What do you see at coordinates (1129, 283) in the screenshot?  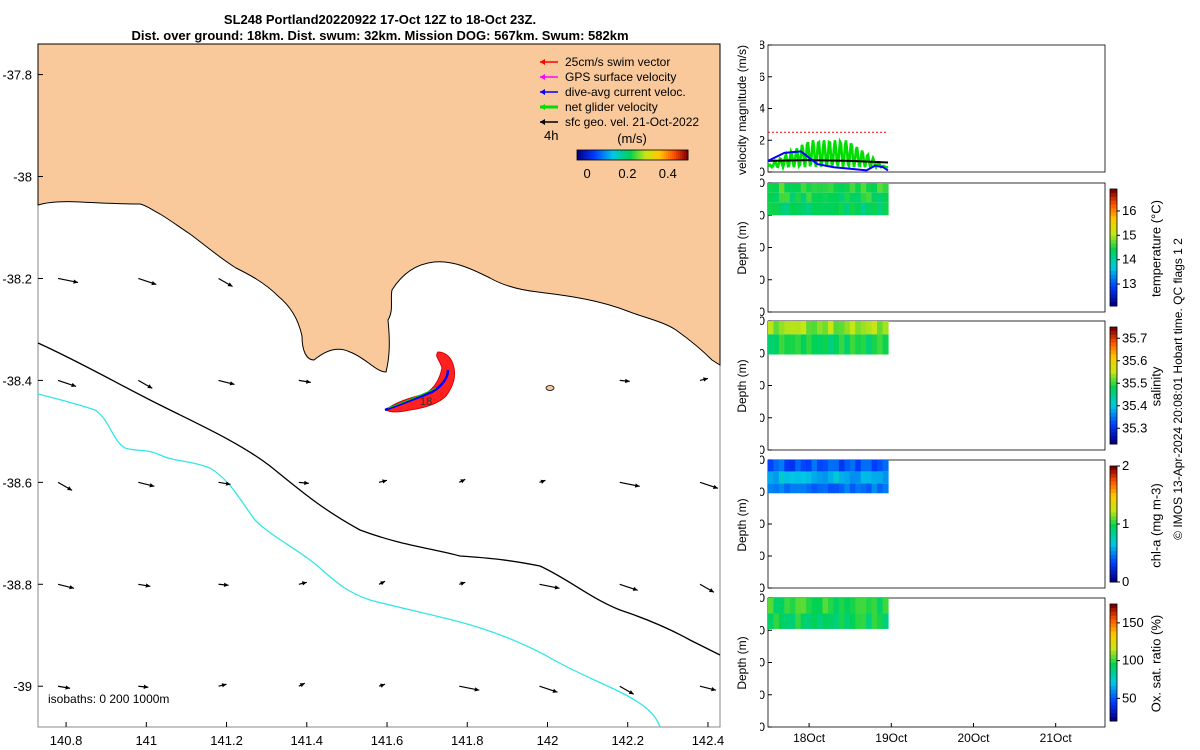 I see `colorbar-tick-label: 13` at bounding box center [1129, 283].